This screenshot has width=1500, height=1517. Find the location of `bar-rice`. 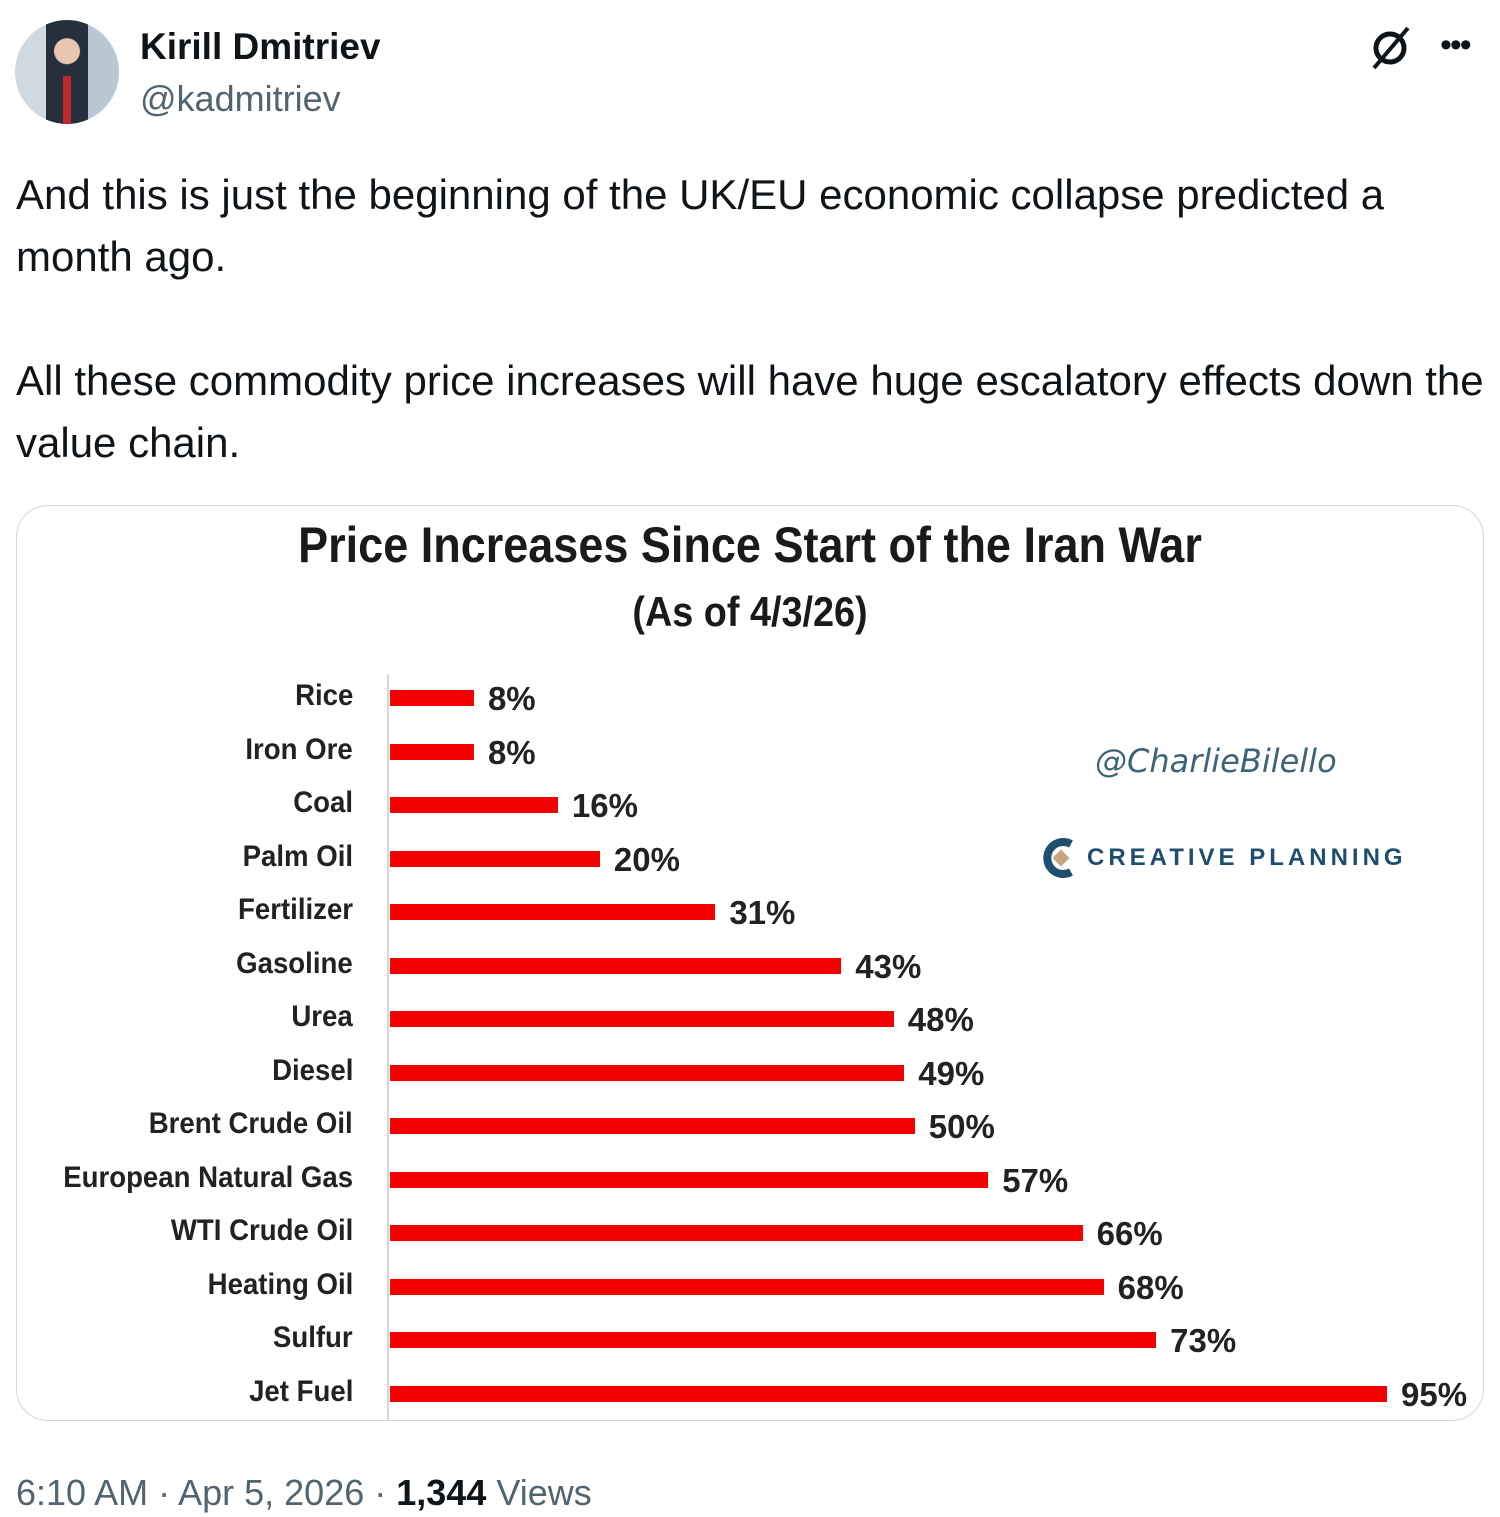

bar-rice is located at coordinates (432, 698).